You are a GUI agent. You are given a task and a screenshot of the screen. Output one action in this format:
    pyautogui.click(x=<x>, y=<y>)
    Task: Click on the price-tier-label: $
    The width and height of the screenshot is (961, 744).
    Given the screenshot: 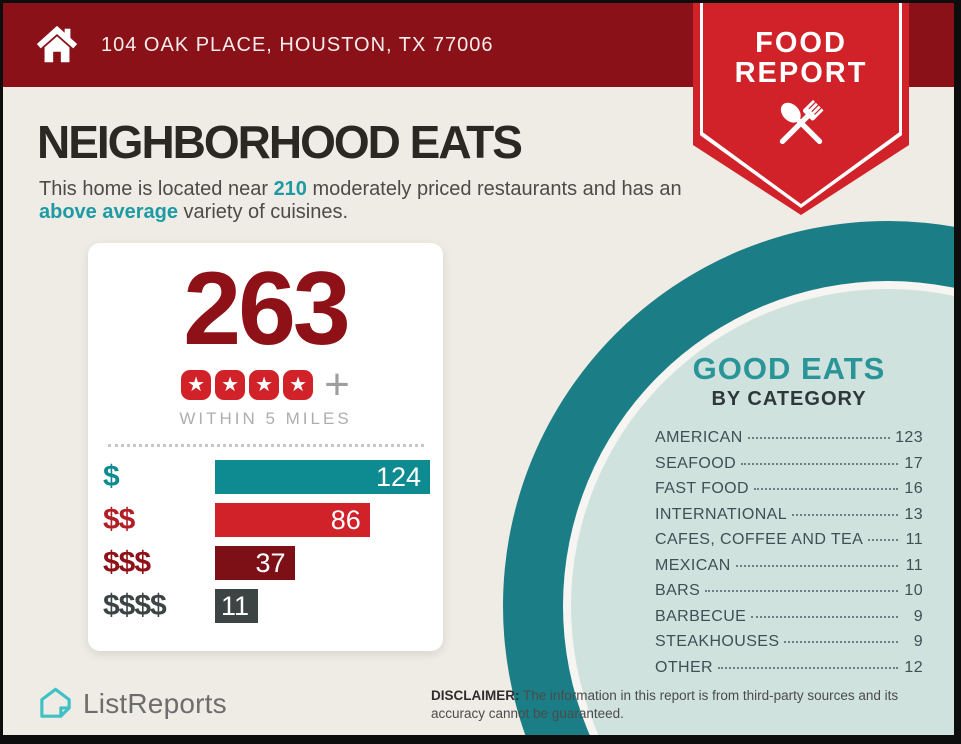 What is the action you would take?
    pyautogui.click(x=111, y=476)
    